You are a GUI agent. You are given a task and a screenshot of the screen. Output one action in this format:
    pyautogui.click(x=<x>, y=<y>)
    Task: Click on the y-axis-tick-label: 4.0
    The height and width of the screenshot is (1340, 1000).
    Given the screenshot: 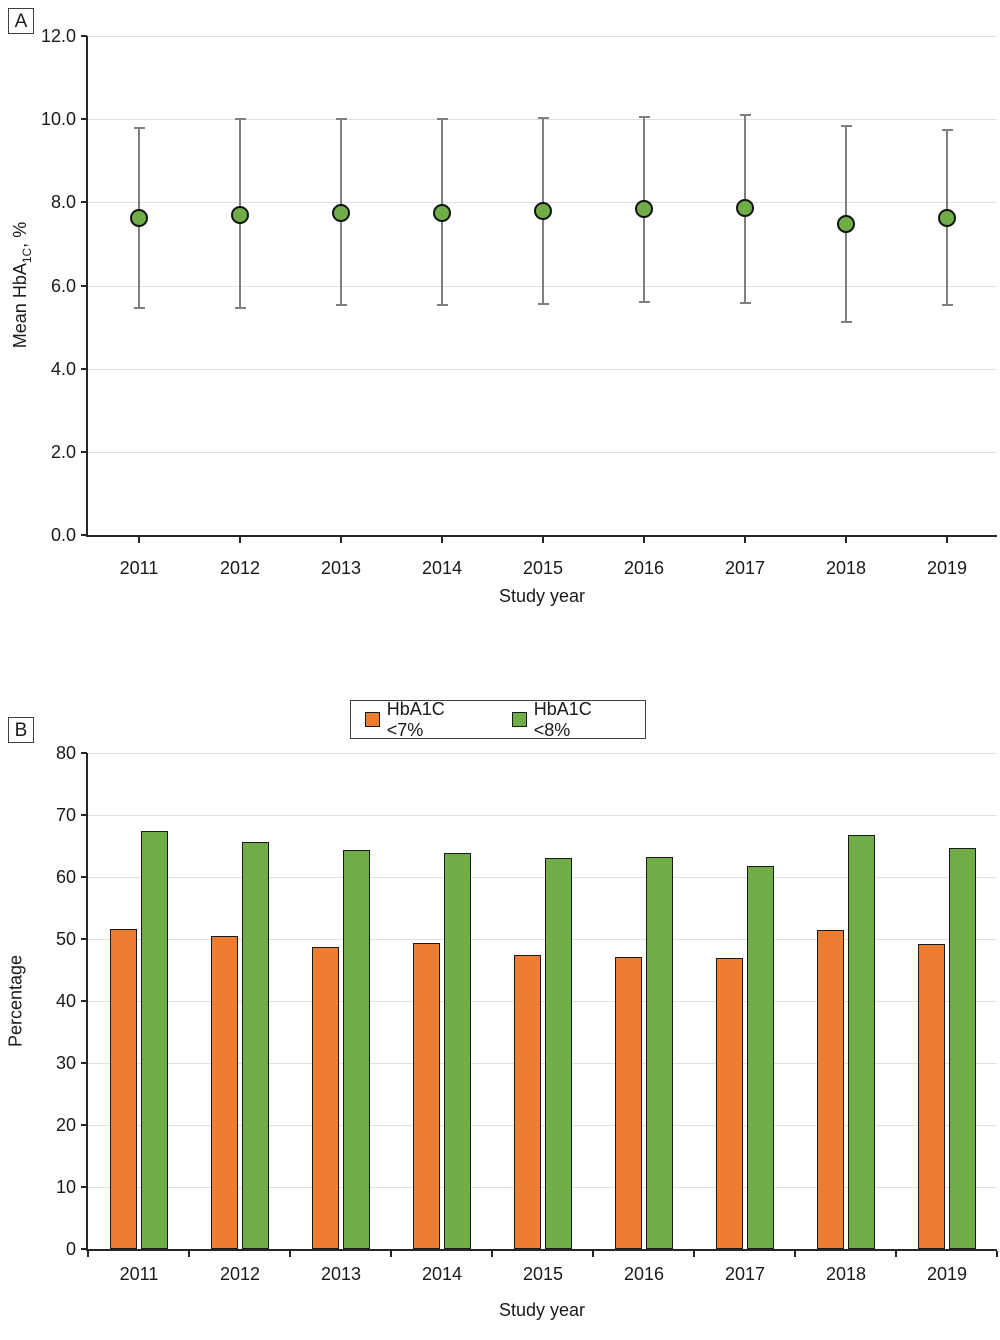 What is the action you would take?
    pyautogui.click(x=63, y=369)
    